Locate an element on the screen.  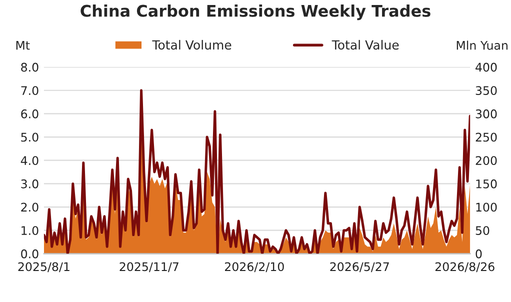
y-tick-label: 0.0 is located at coordinates (29, 253).